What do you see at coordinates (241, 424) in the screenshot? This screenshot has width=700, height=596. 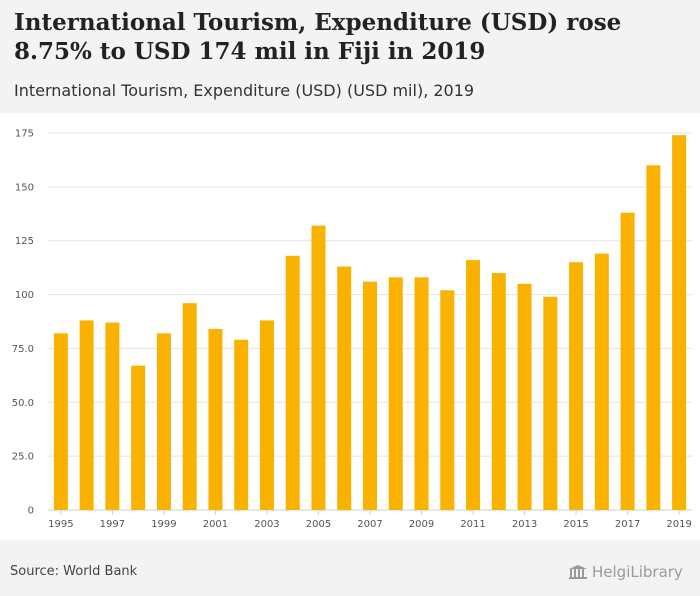 I see `bar-2002` at bounding box center [241, 424].